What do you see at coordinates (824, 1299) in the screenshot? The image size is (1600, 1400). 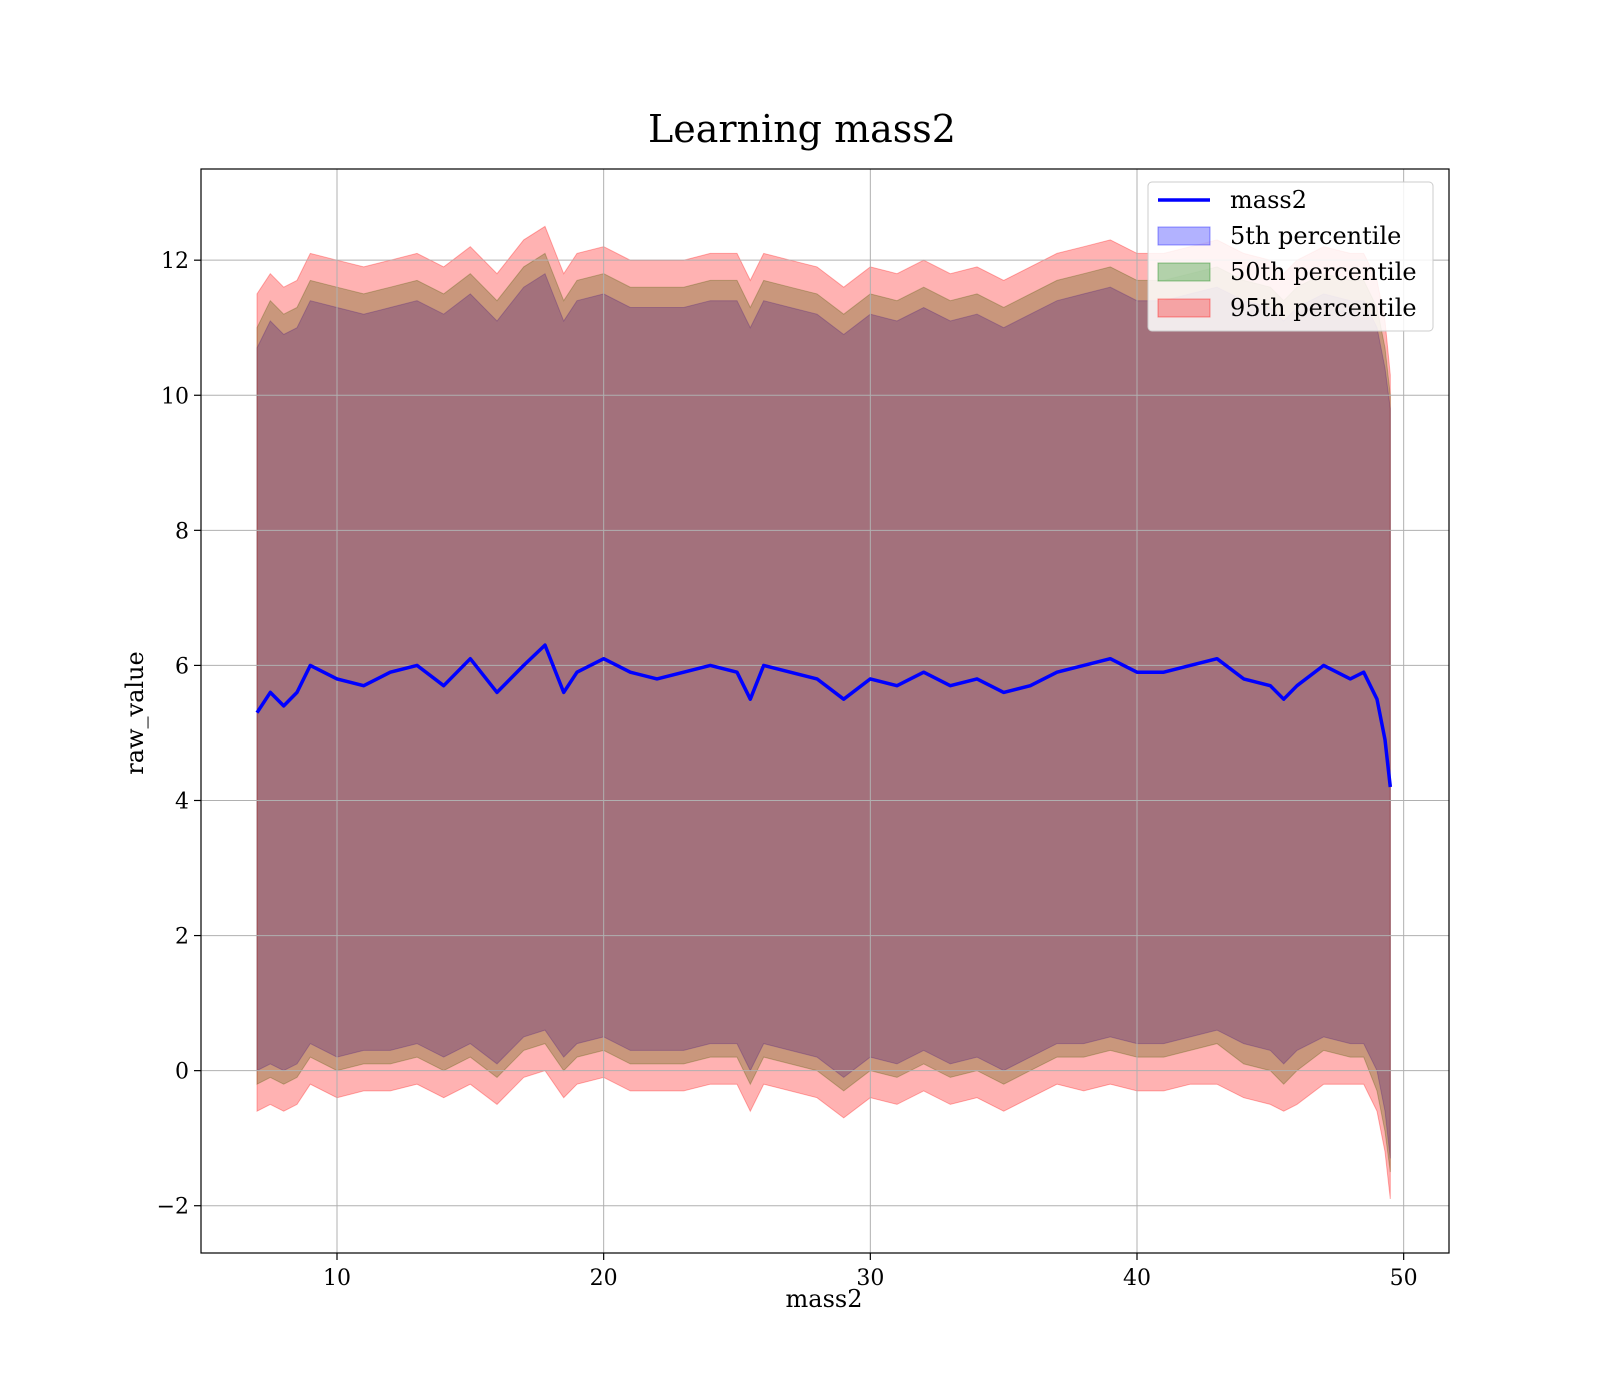 I see `x-axis-label: mass2` at bounding box center [824, 1299].